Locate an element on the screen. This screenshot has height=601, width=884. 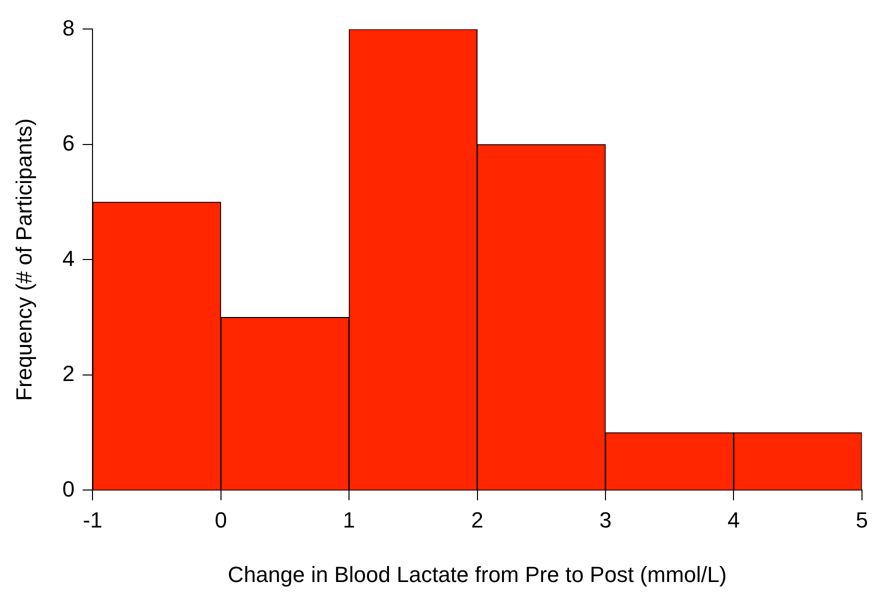
x-tick-label: 0 is located at coordinates (220, 519).